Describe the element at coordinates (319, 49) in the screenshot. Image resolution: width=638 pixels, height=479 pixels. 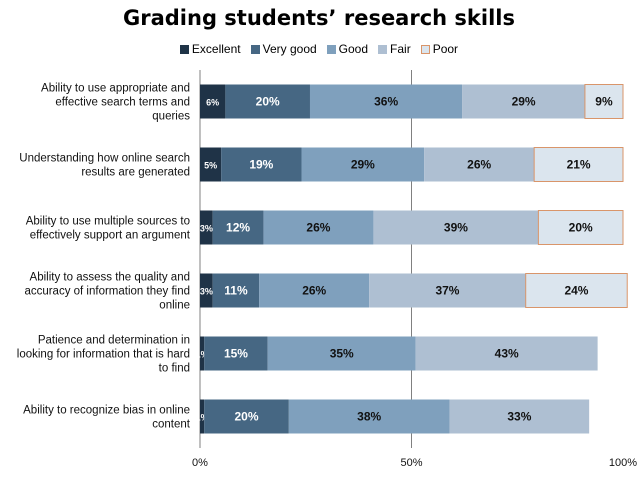
I see `chart-legend: Excellent Very good Good Fair Poor` at that location.